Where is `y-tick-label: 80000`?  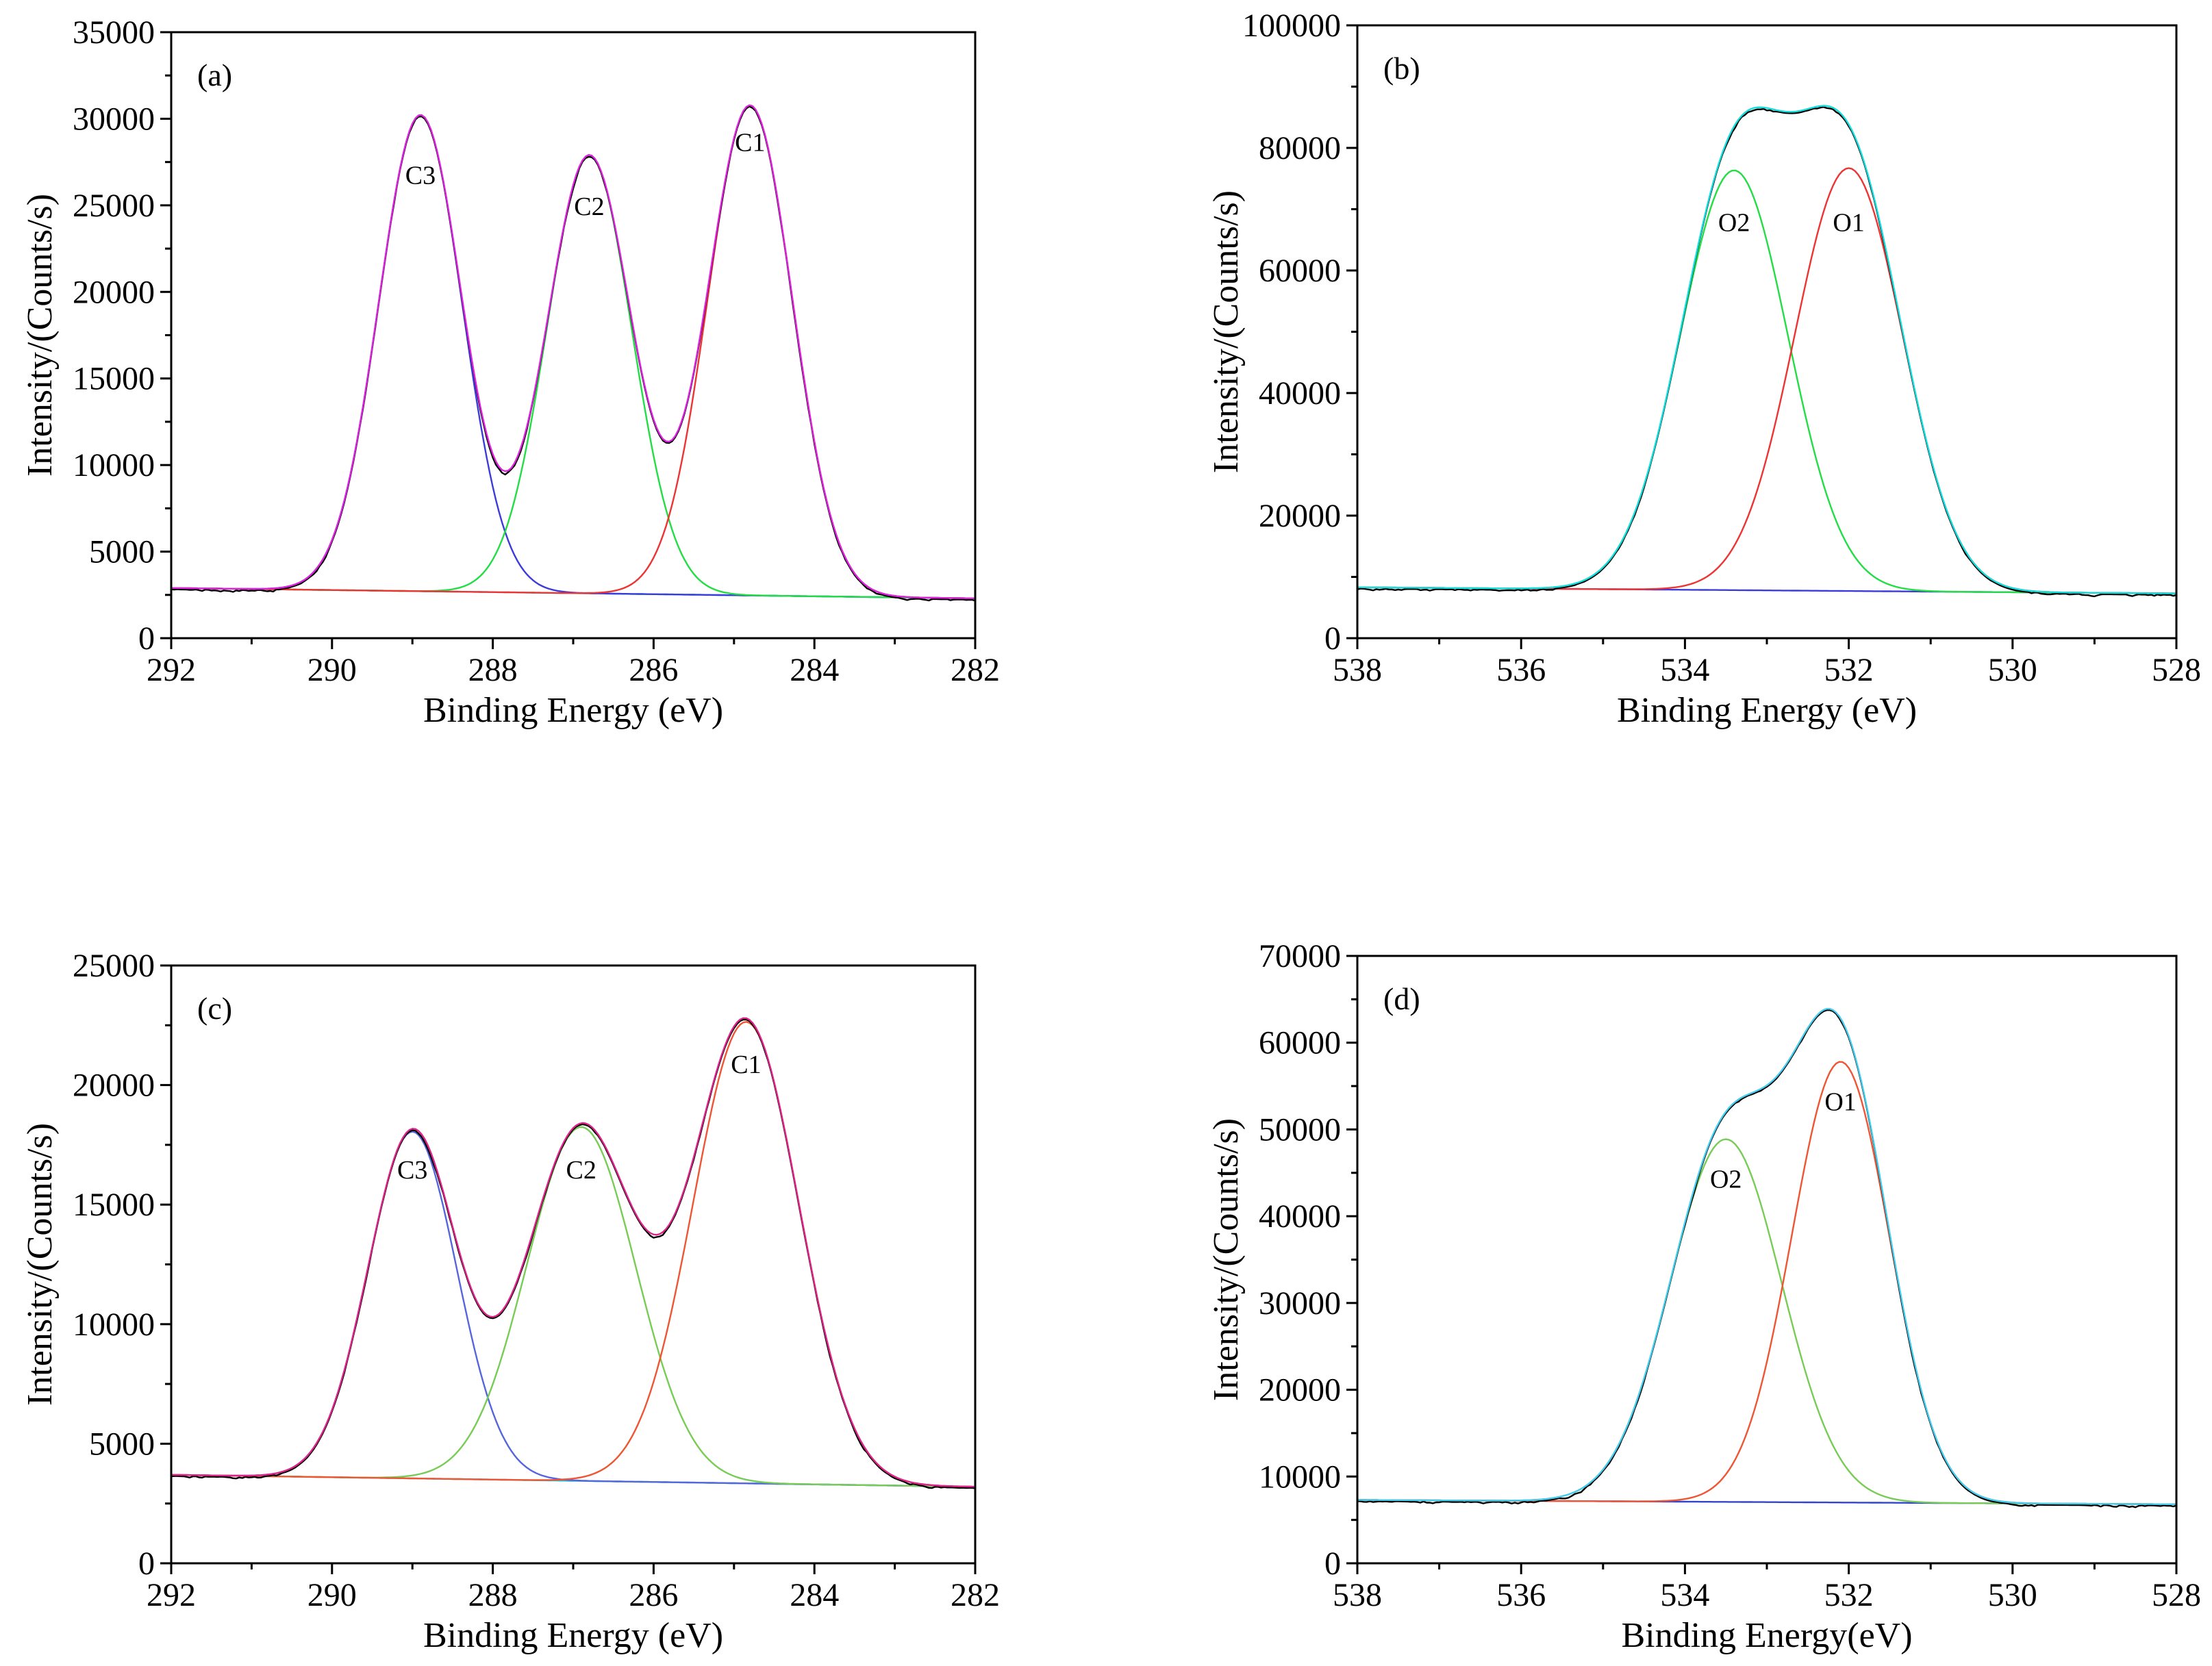
y-tick-label: 80000 is located at coordinates (1300, 148).